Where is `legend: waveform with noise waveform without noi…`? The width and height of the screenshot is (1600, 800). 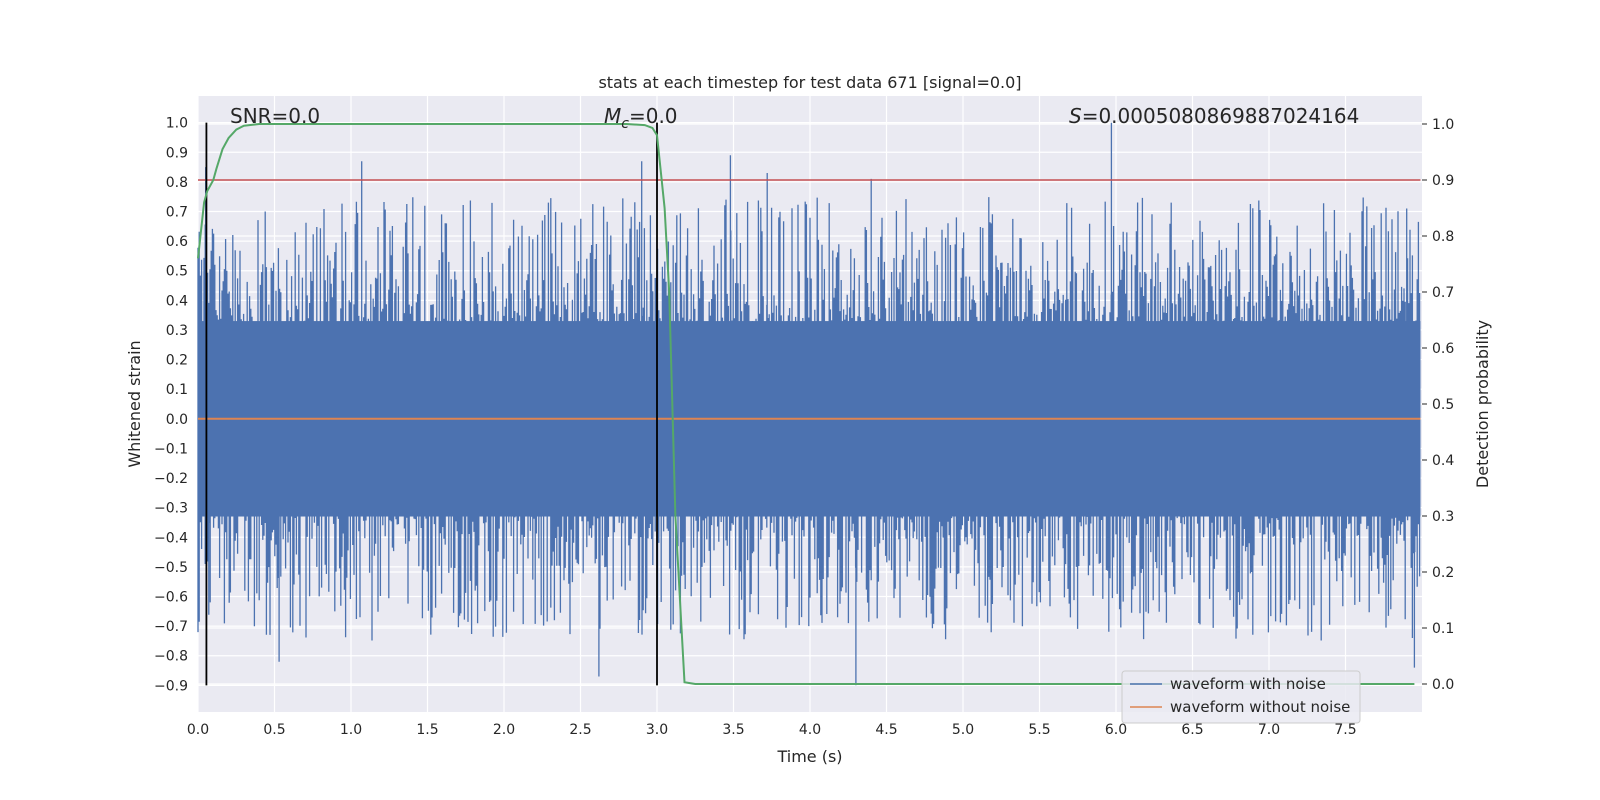 legend: waveform with noise waveform without noi… is located at coordinates (1241, 697).